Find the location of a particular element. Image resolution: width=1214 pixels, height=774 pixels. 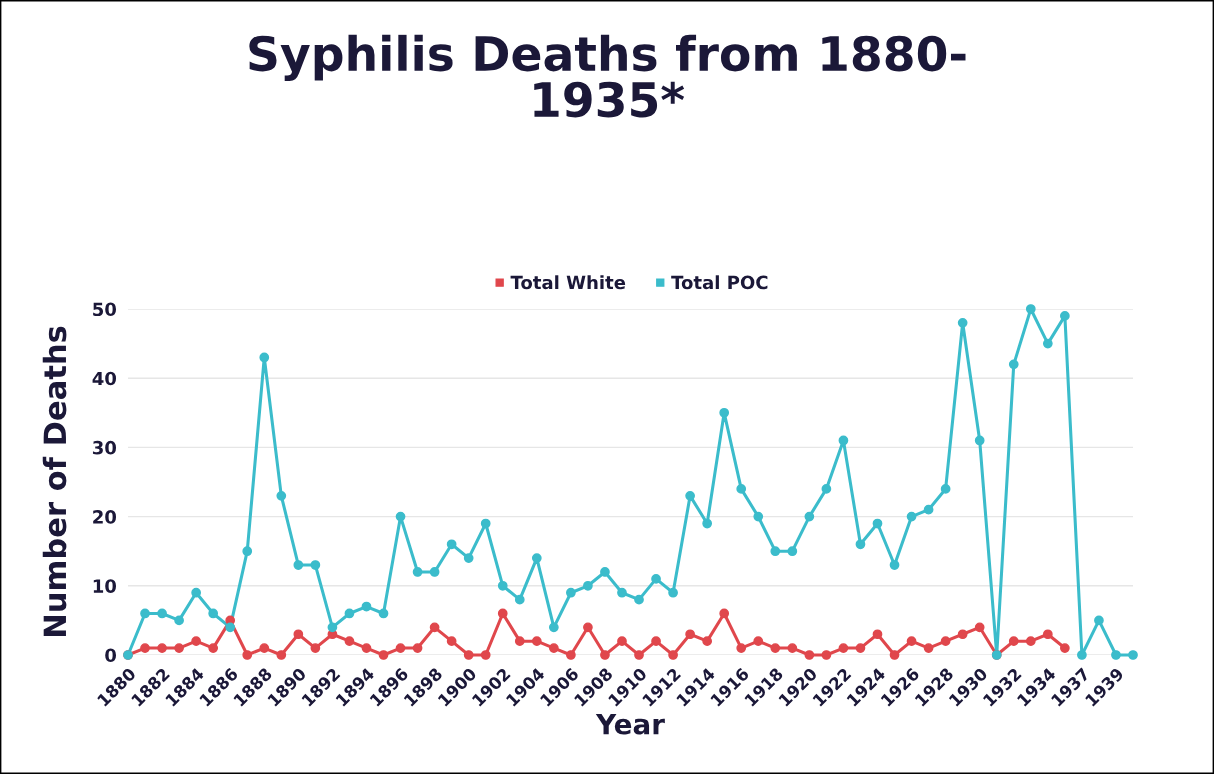

legend-label: Total White is located at coordinates (568, 282).